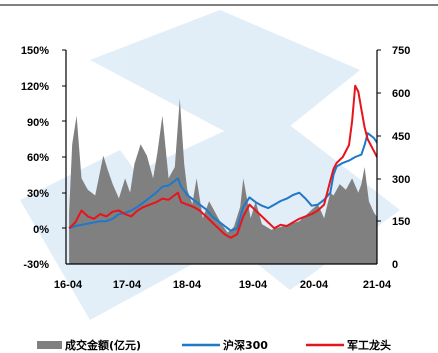 This screenshot has width=438, height=353. What do you see at coordinates (36, 265) in the screenshot?
I see `left-tick-label: -30%` at bounding box center [36, 265].